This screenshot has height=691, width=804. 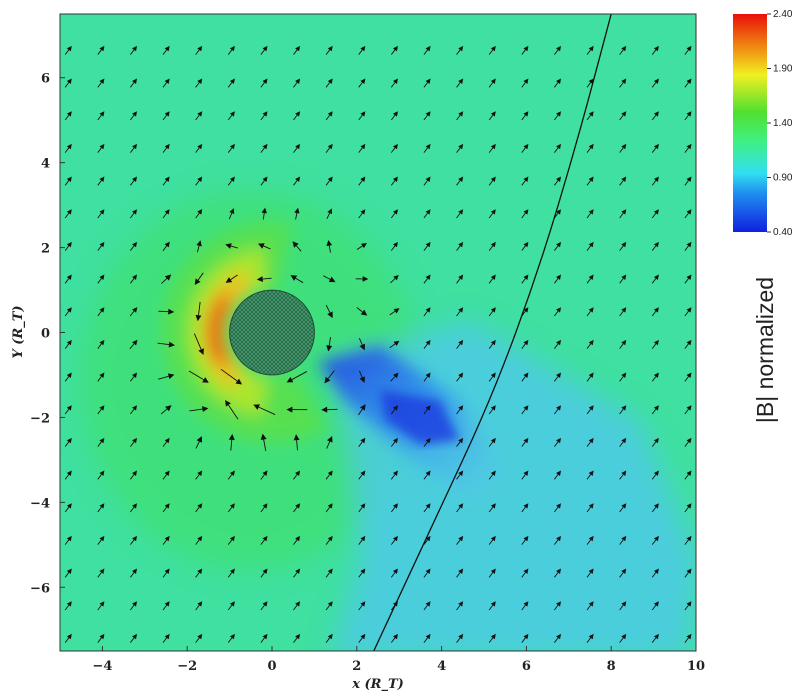 I want to click on colorbar-tick-label: 0.40, so click(x=783, y=232).